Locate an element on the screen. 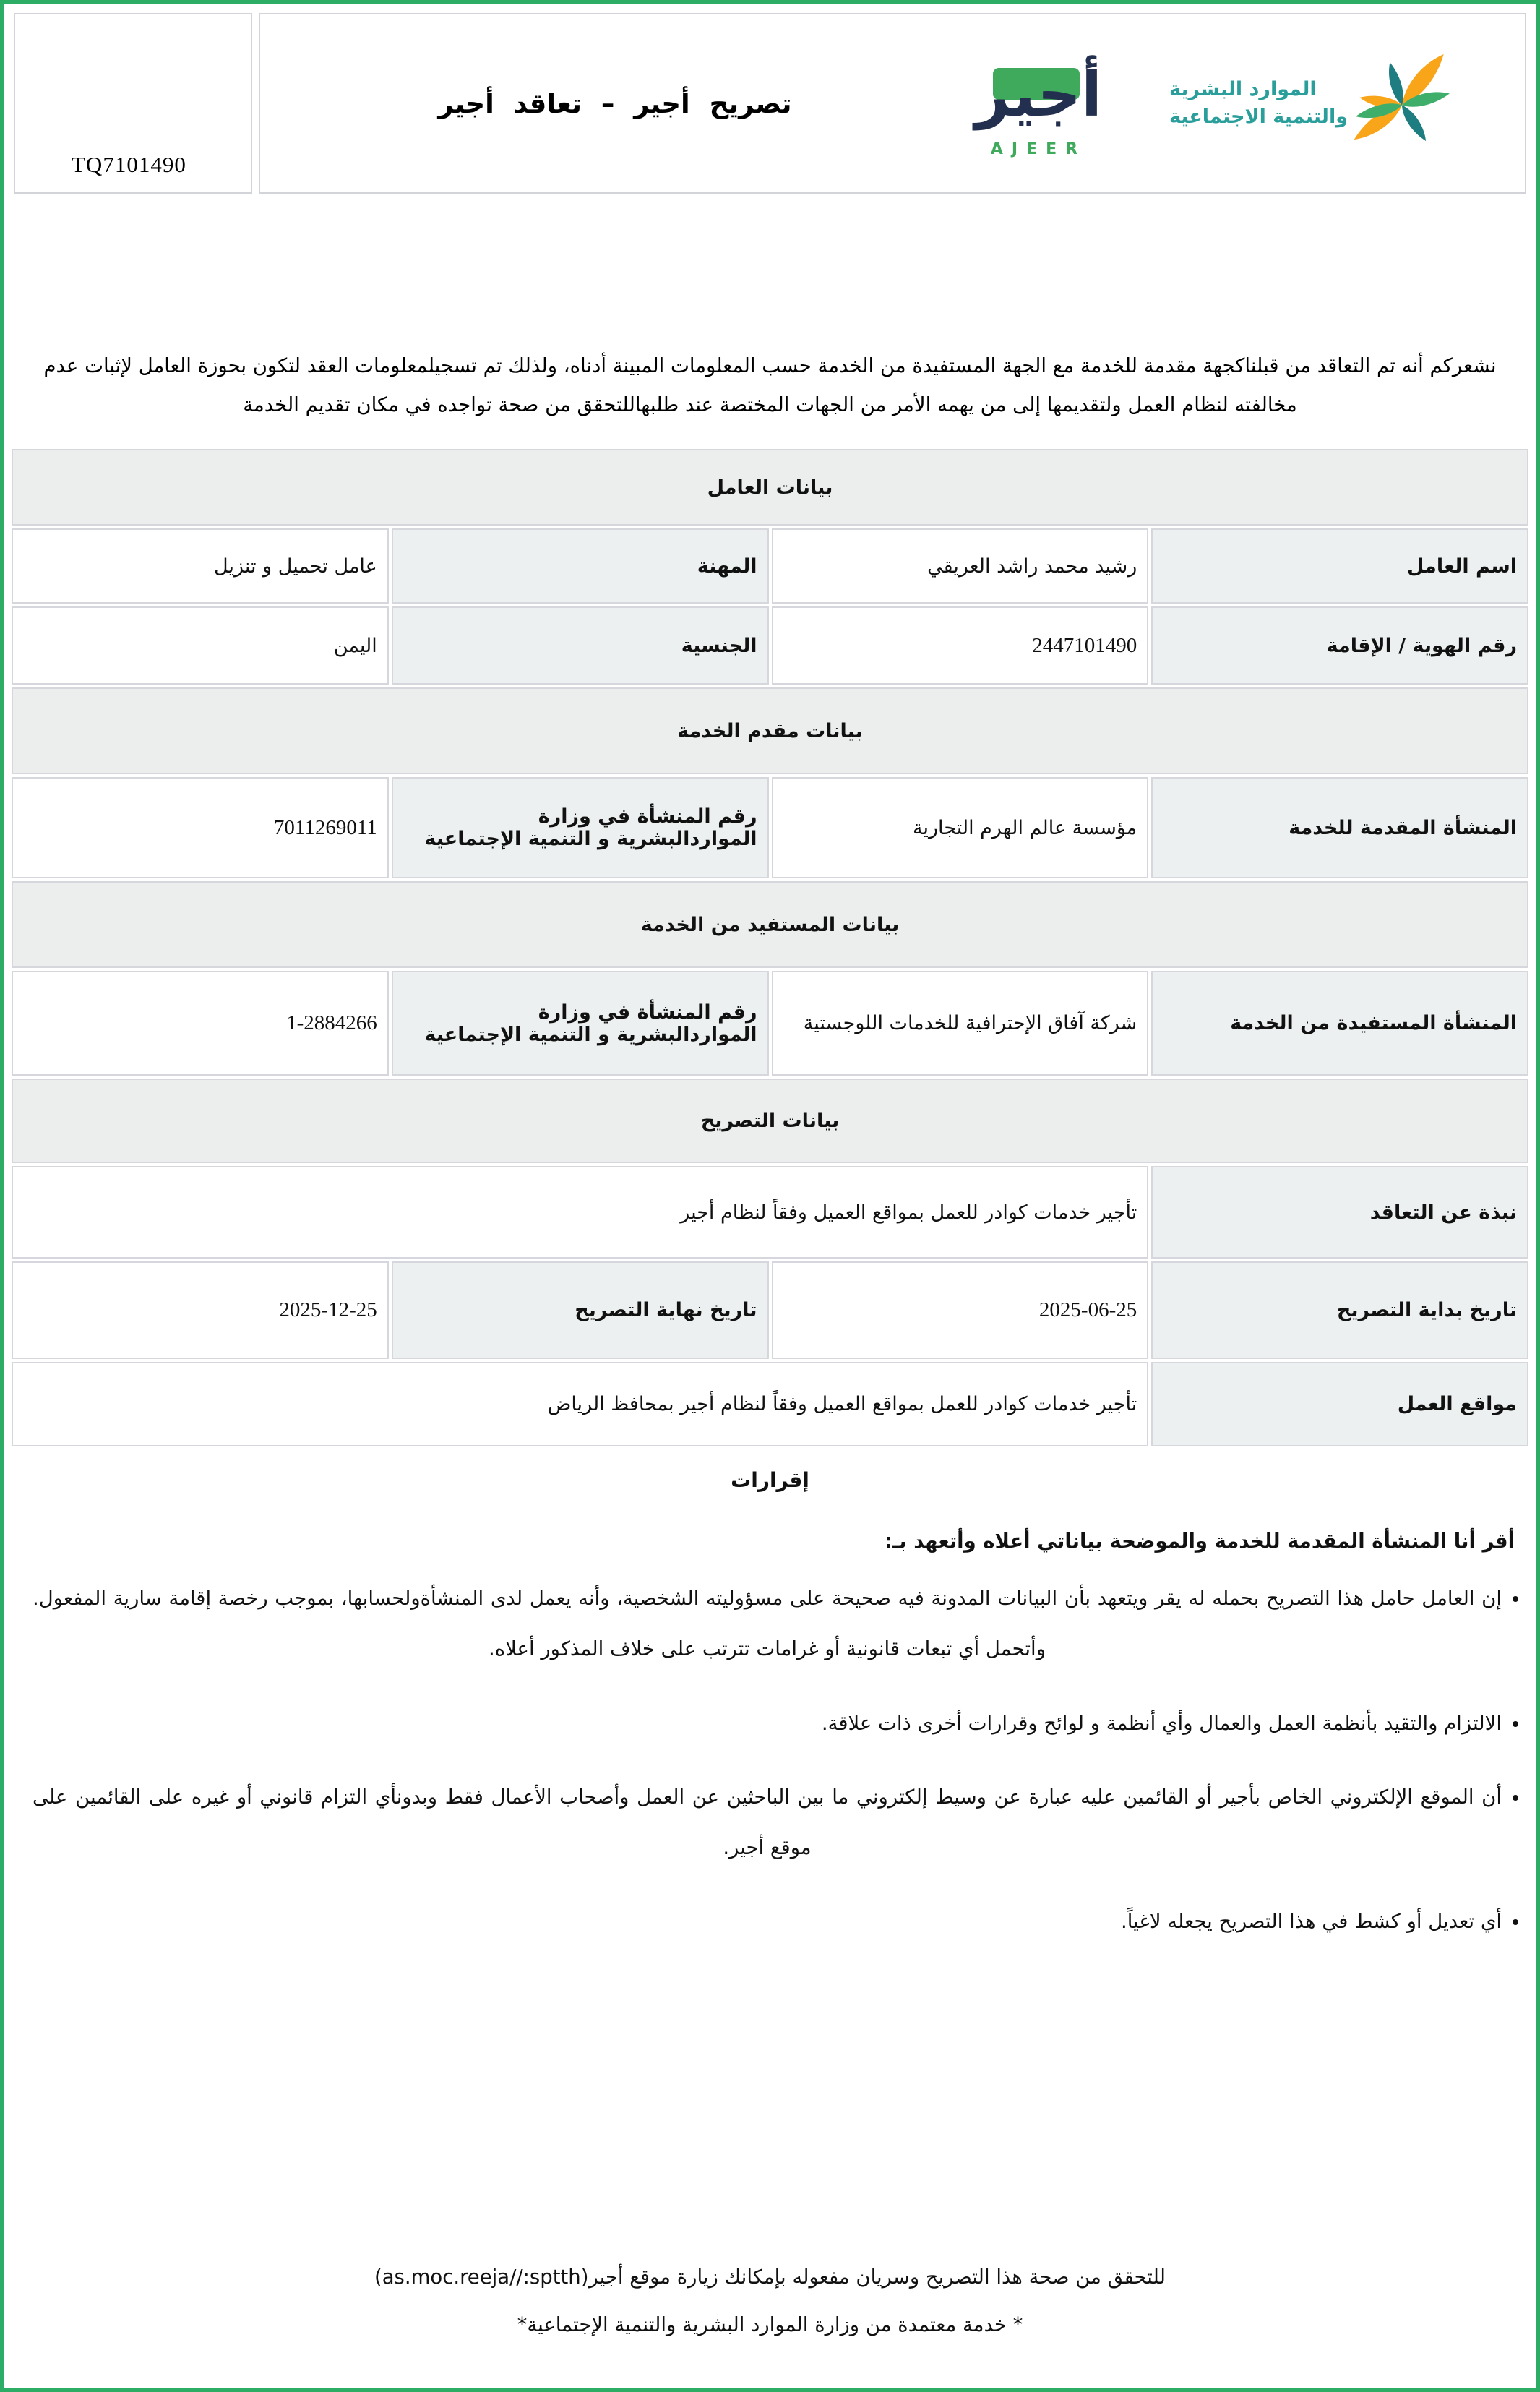 Image resolution: width=1540 pixels, height=2392 pixels. permit-number-box: TQ7101490 is located at coordinates (133, 103).